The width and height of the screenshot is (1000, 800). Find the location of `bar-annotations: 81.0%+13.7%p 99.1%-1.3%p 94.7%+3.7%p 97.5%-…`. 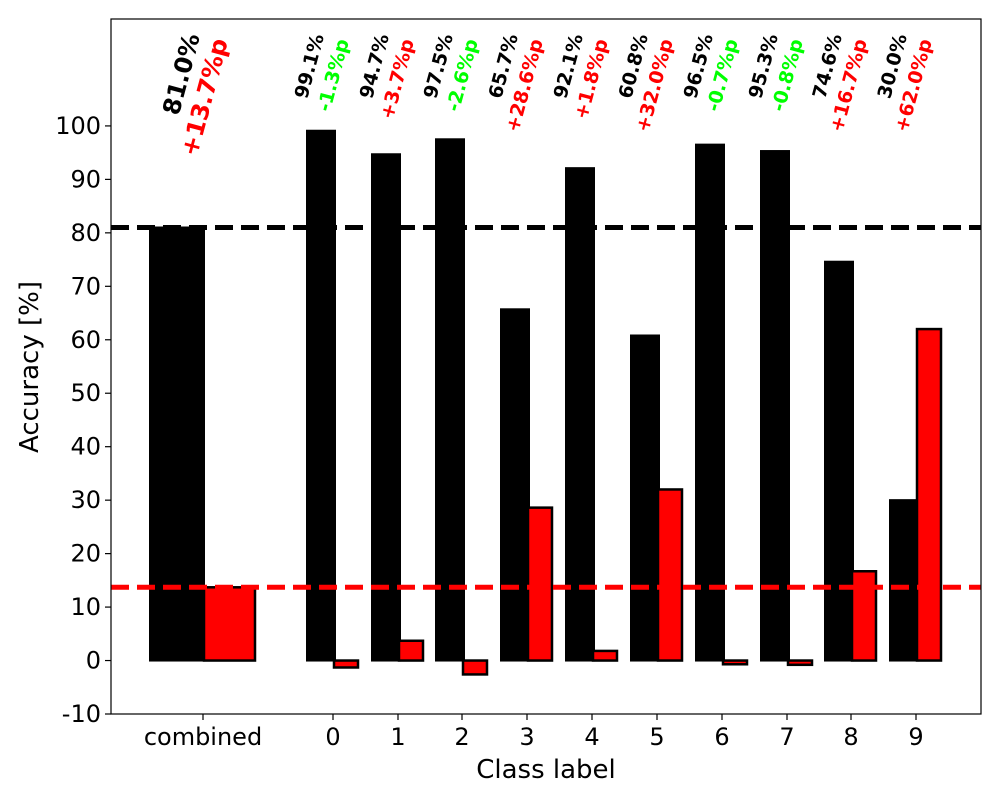

bar-annotations: 81.0%+13.7%p 99.1%-1.3%p 94.7%+3.7%p 97.5%-… is located at coordinates (547, 94).